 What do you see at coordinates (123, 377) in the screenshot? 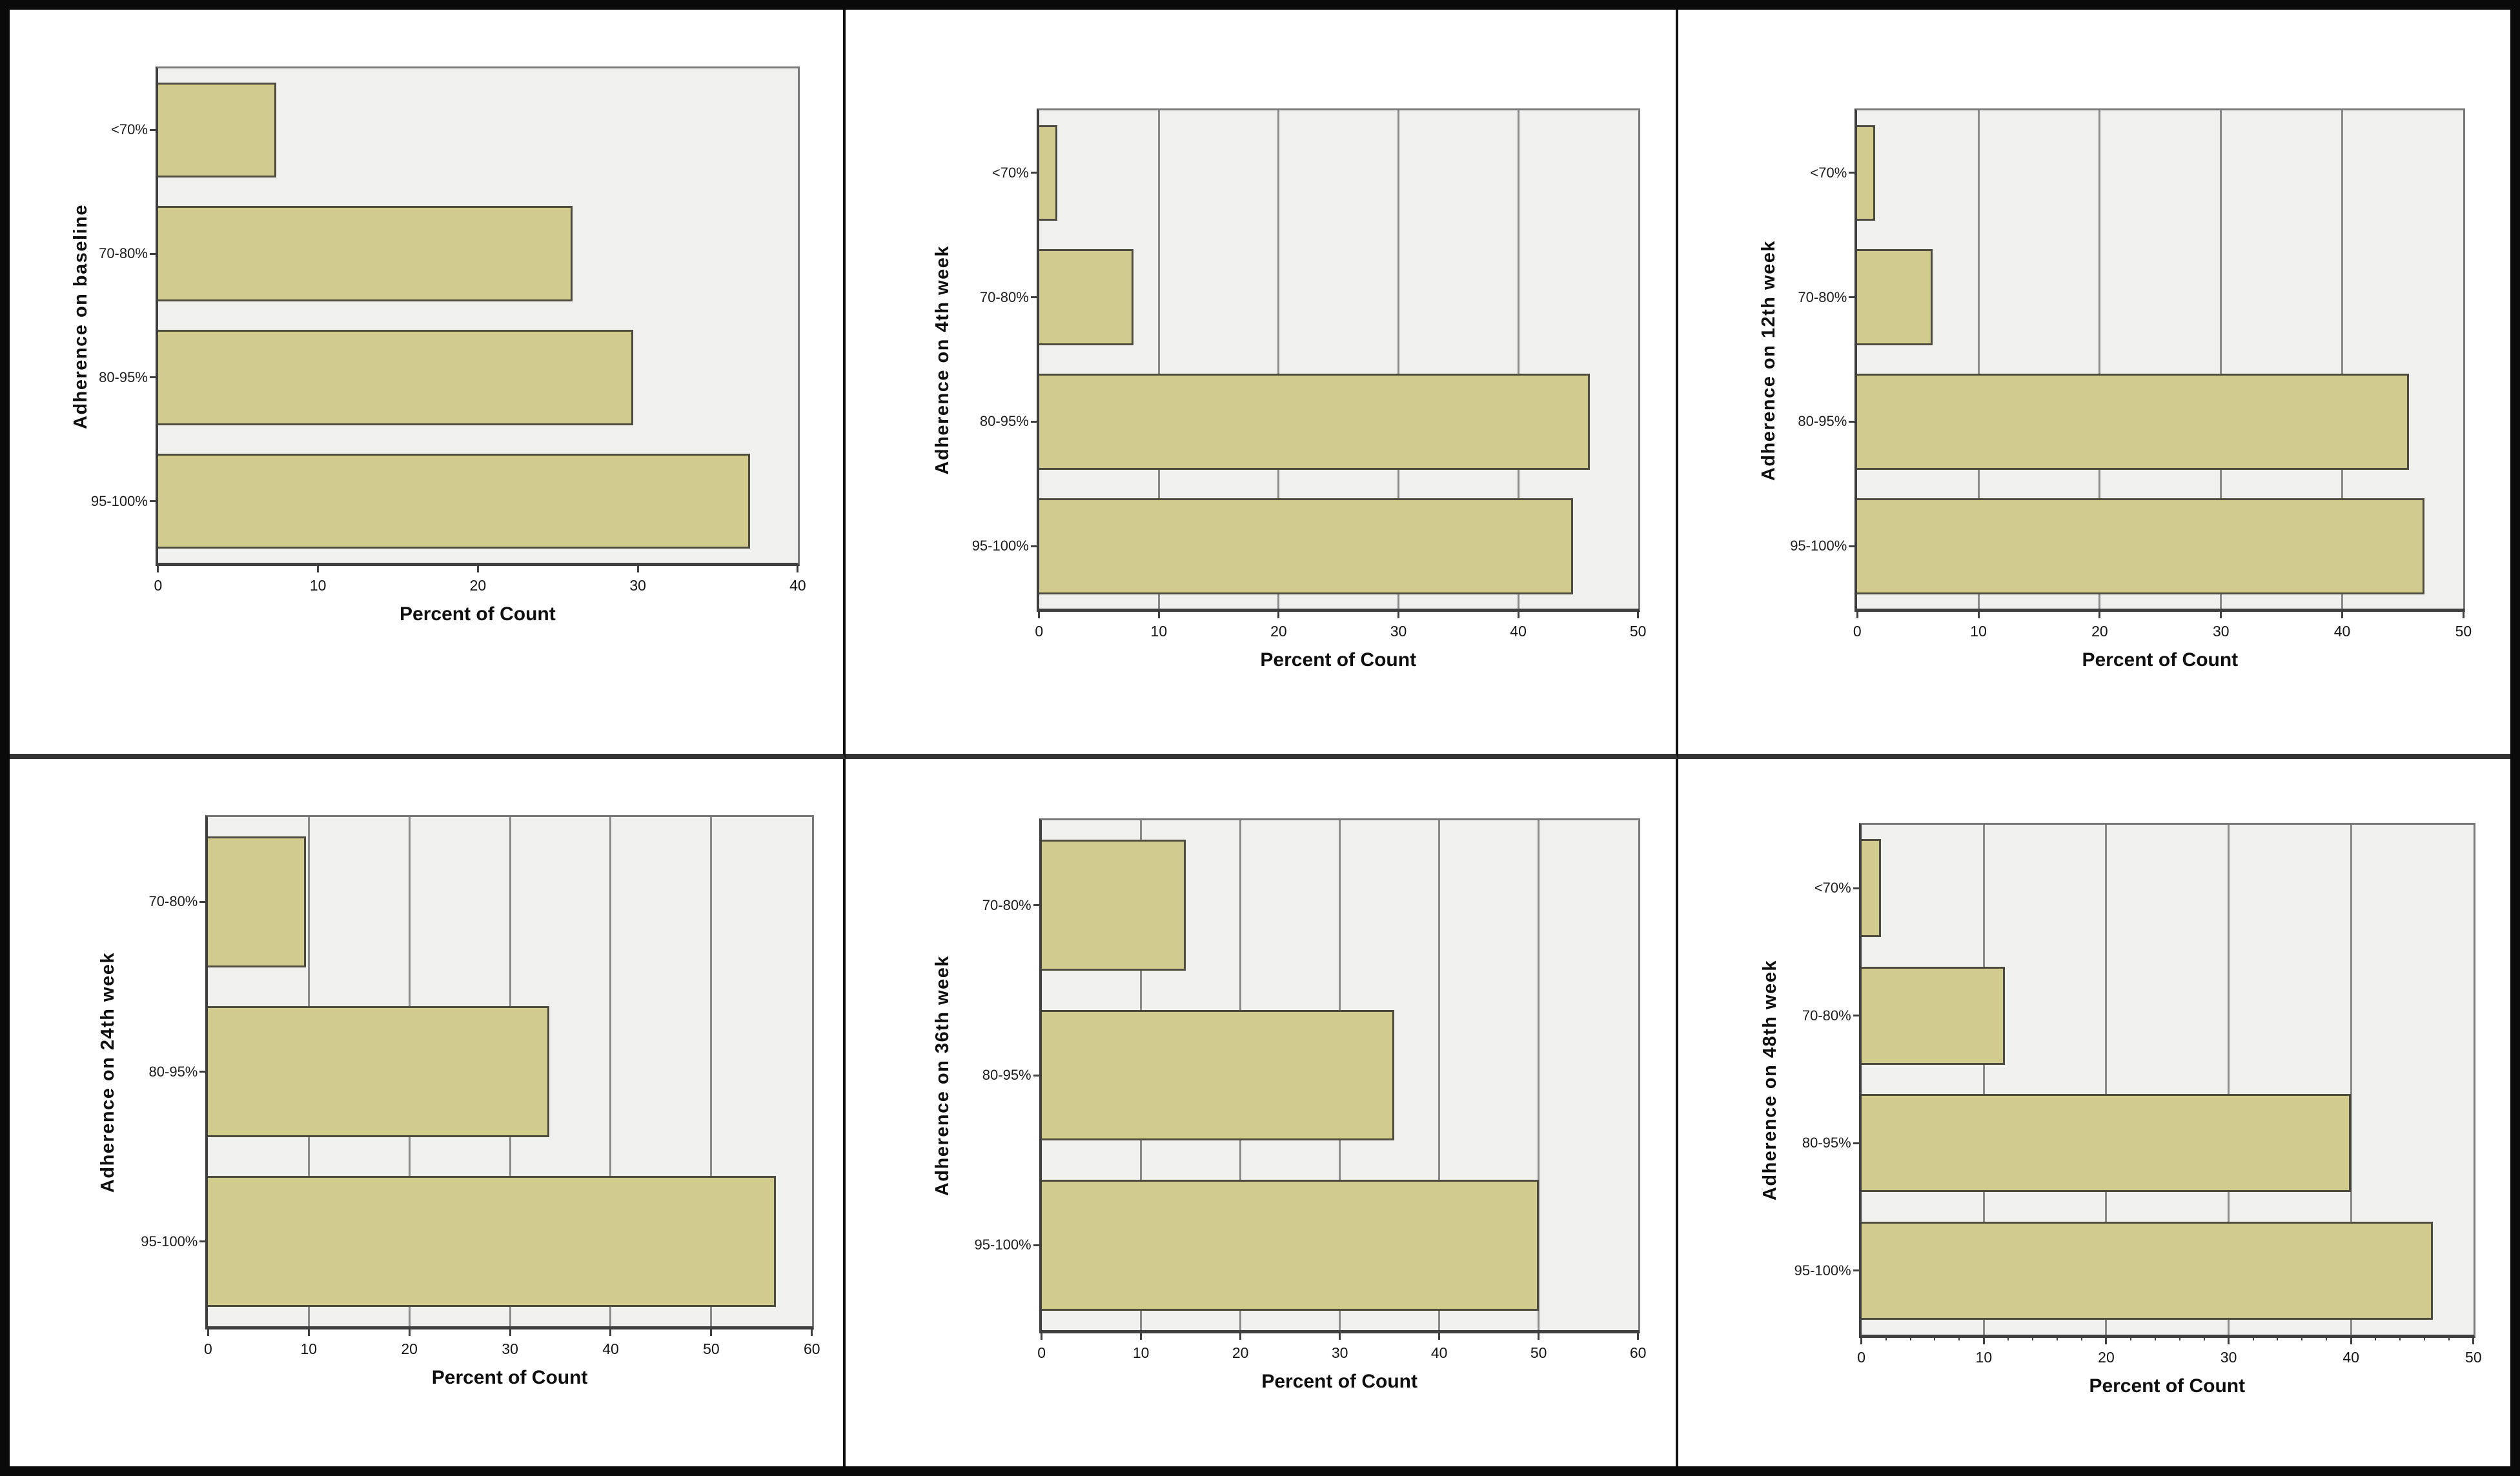
I see `category-label: 80-95%` at bounding box center [123, 377].